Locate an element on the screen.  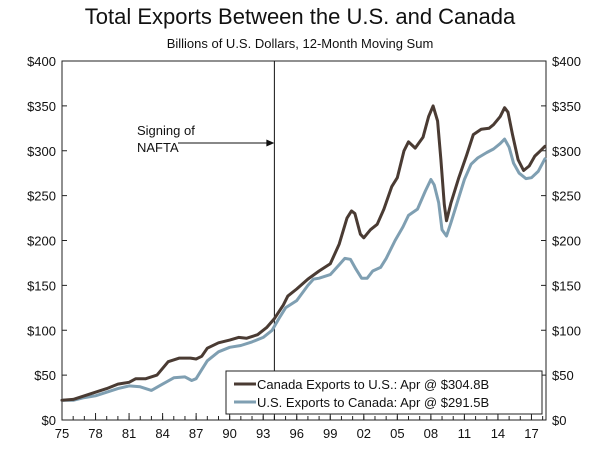
y-tick-label-right: $0 is located at coordinates (559, 420).